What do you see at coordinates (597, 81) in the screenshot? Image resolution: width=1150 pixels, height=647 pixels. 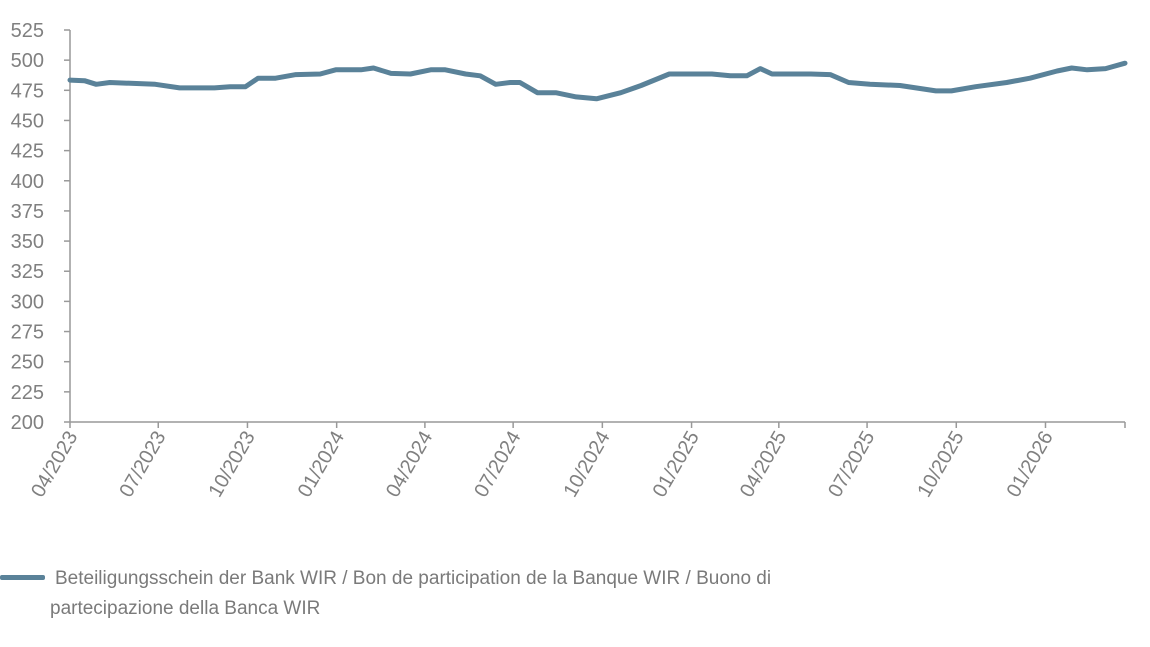 I see `series-line` at bounding box center [597, 81].